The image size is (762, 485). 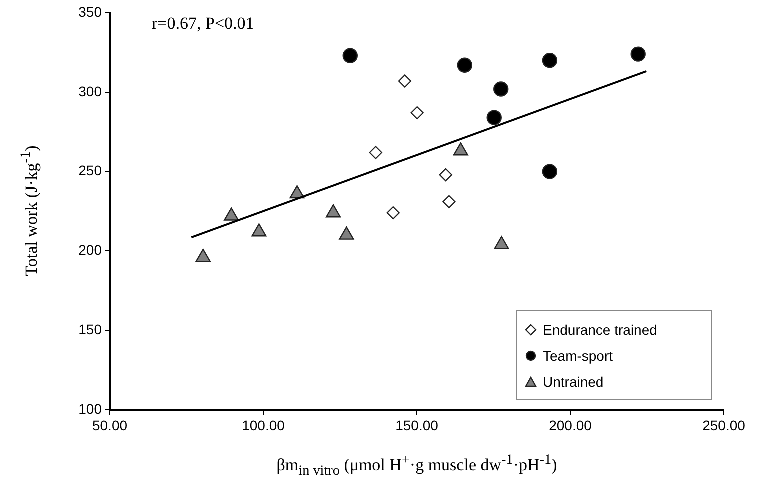 I want to click on x-tick-label: 100.00, so click(x=264, y=425).